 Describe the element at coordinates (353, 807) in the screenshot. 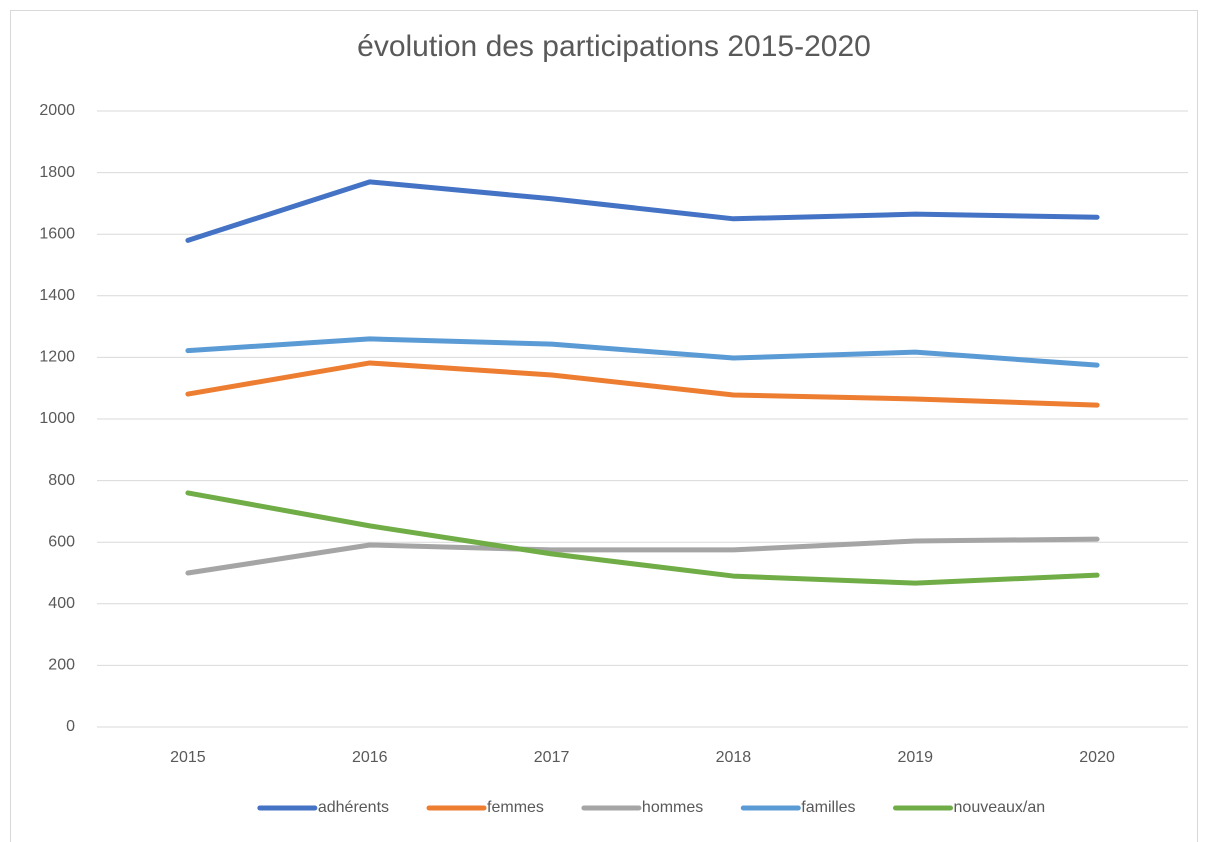

I see `legend-label: adhérents` at that location.